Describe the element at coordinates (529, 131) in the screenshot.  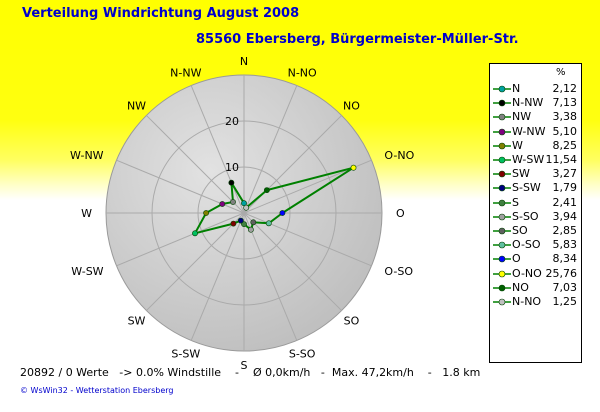
I see `legend-label: W-NW` at that location.